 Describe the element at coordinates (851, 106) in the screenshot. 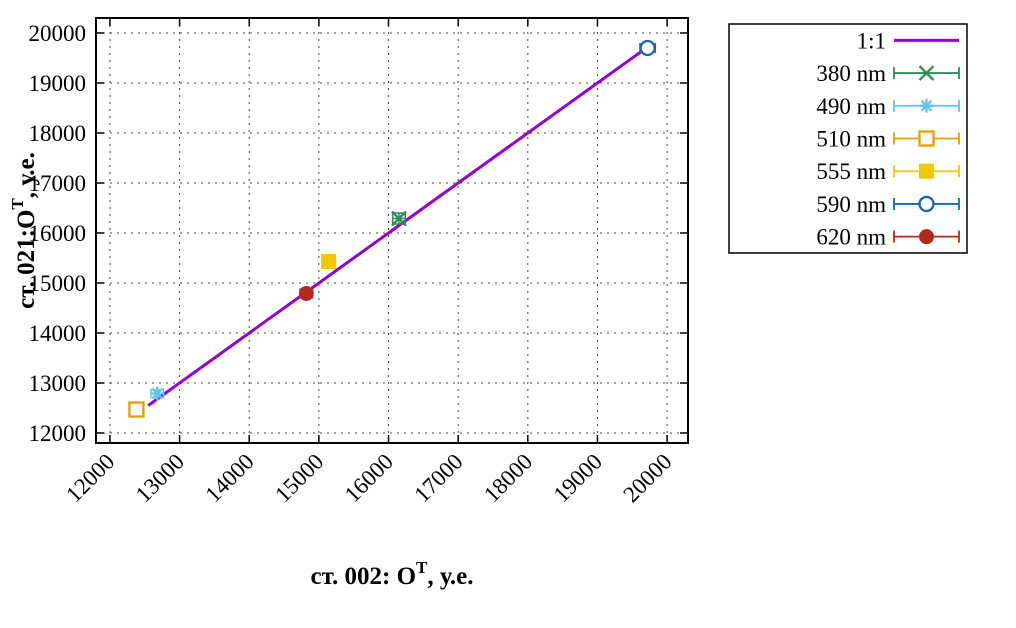

I see `legend-label: 490 nm` at that location.